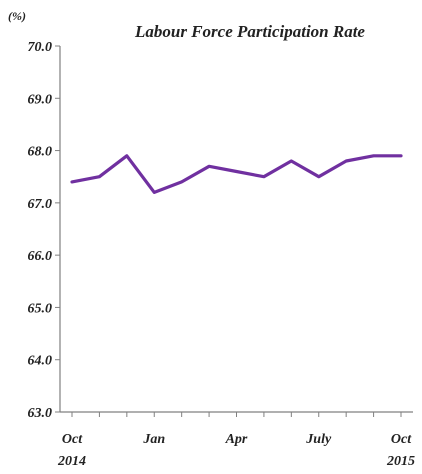 The image size is (422, 474). What do you see at coordinates (40, 204) in the screenshot?
I see `y-tick-label: 67.0` at bounding box center [40, 204].